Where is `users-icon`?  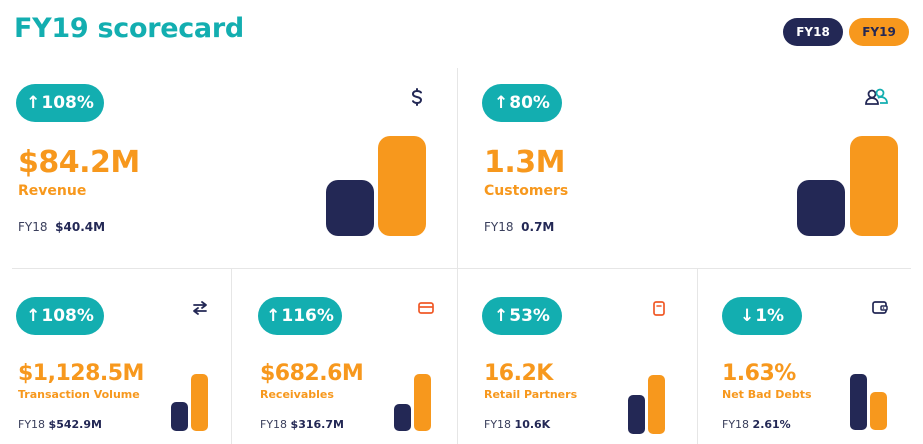
users-icon is located at coordinates (877, 97).